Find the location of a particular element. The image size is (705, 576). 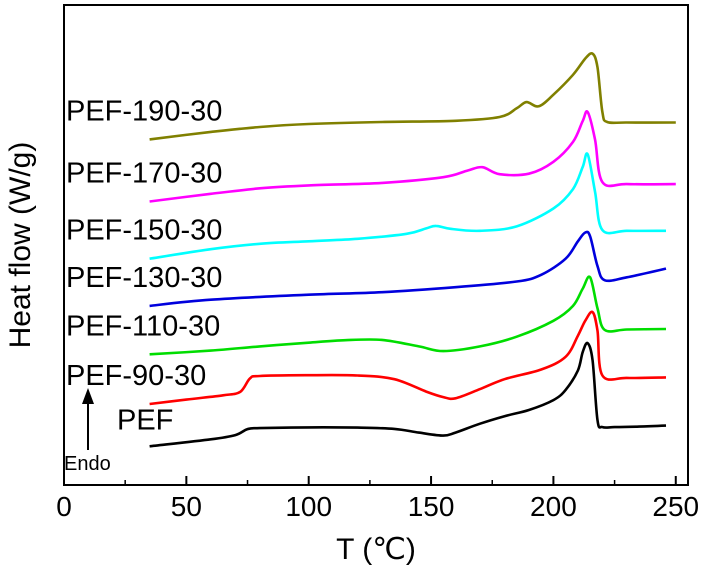

x-tick-label: 0 is located at coordinates (64, 506).